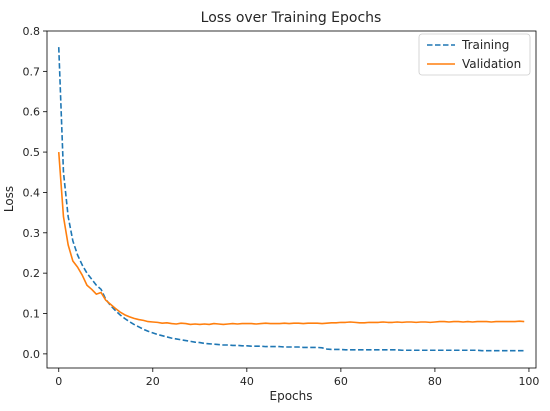 Image resolution: width=550 pixels, height=411 pixels. I want to click on y-axis-label: Loss, so click(9, 199).